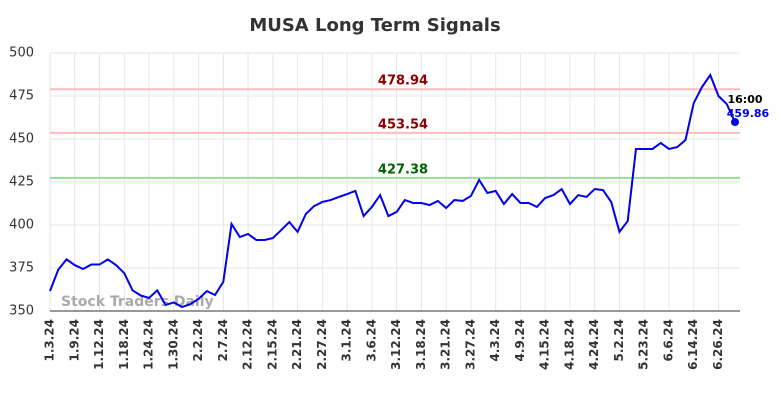 This screenshot has width=784, height=398. What do you see at coordinates (99, 344) in the screenshot?
I see `x-tick-label: 1.12.24` at bounding box center [99, 344].